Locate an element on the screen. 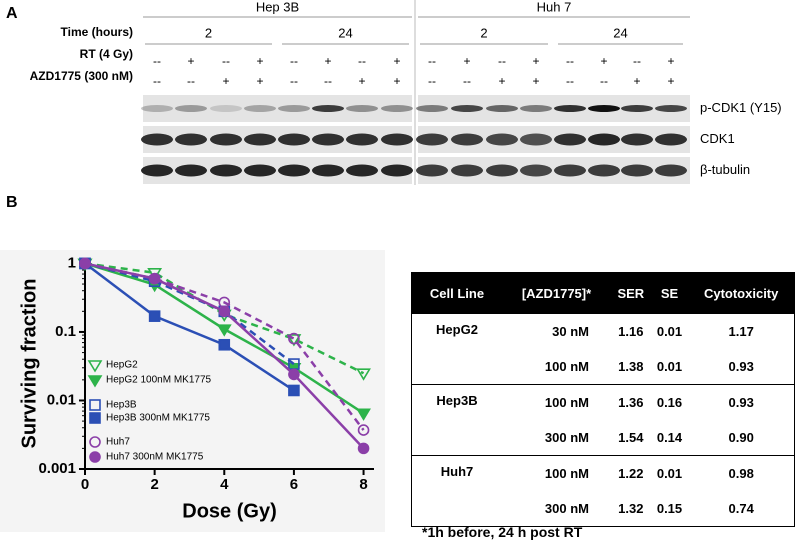 Image resolution: width=800 pixels, height=543 pixels. x-tick-label: 6 is located at coordinates (294, 484).